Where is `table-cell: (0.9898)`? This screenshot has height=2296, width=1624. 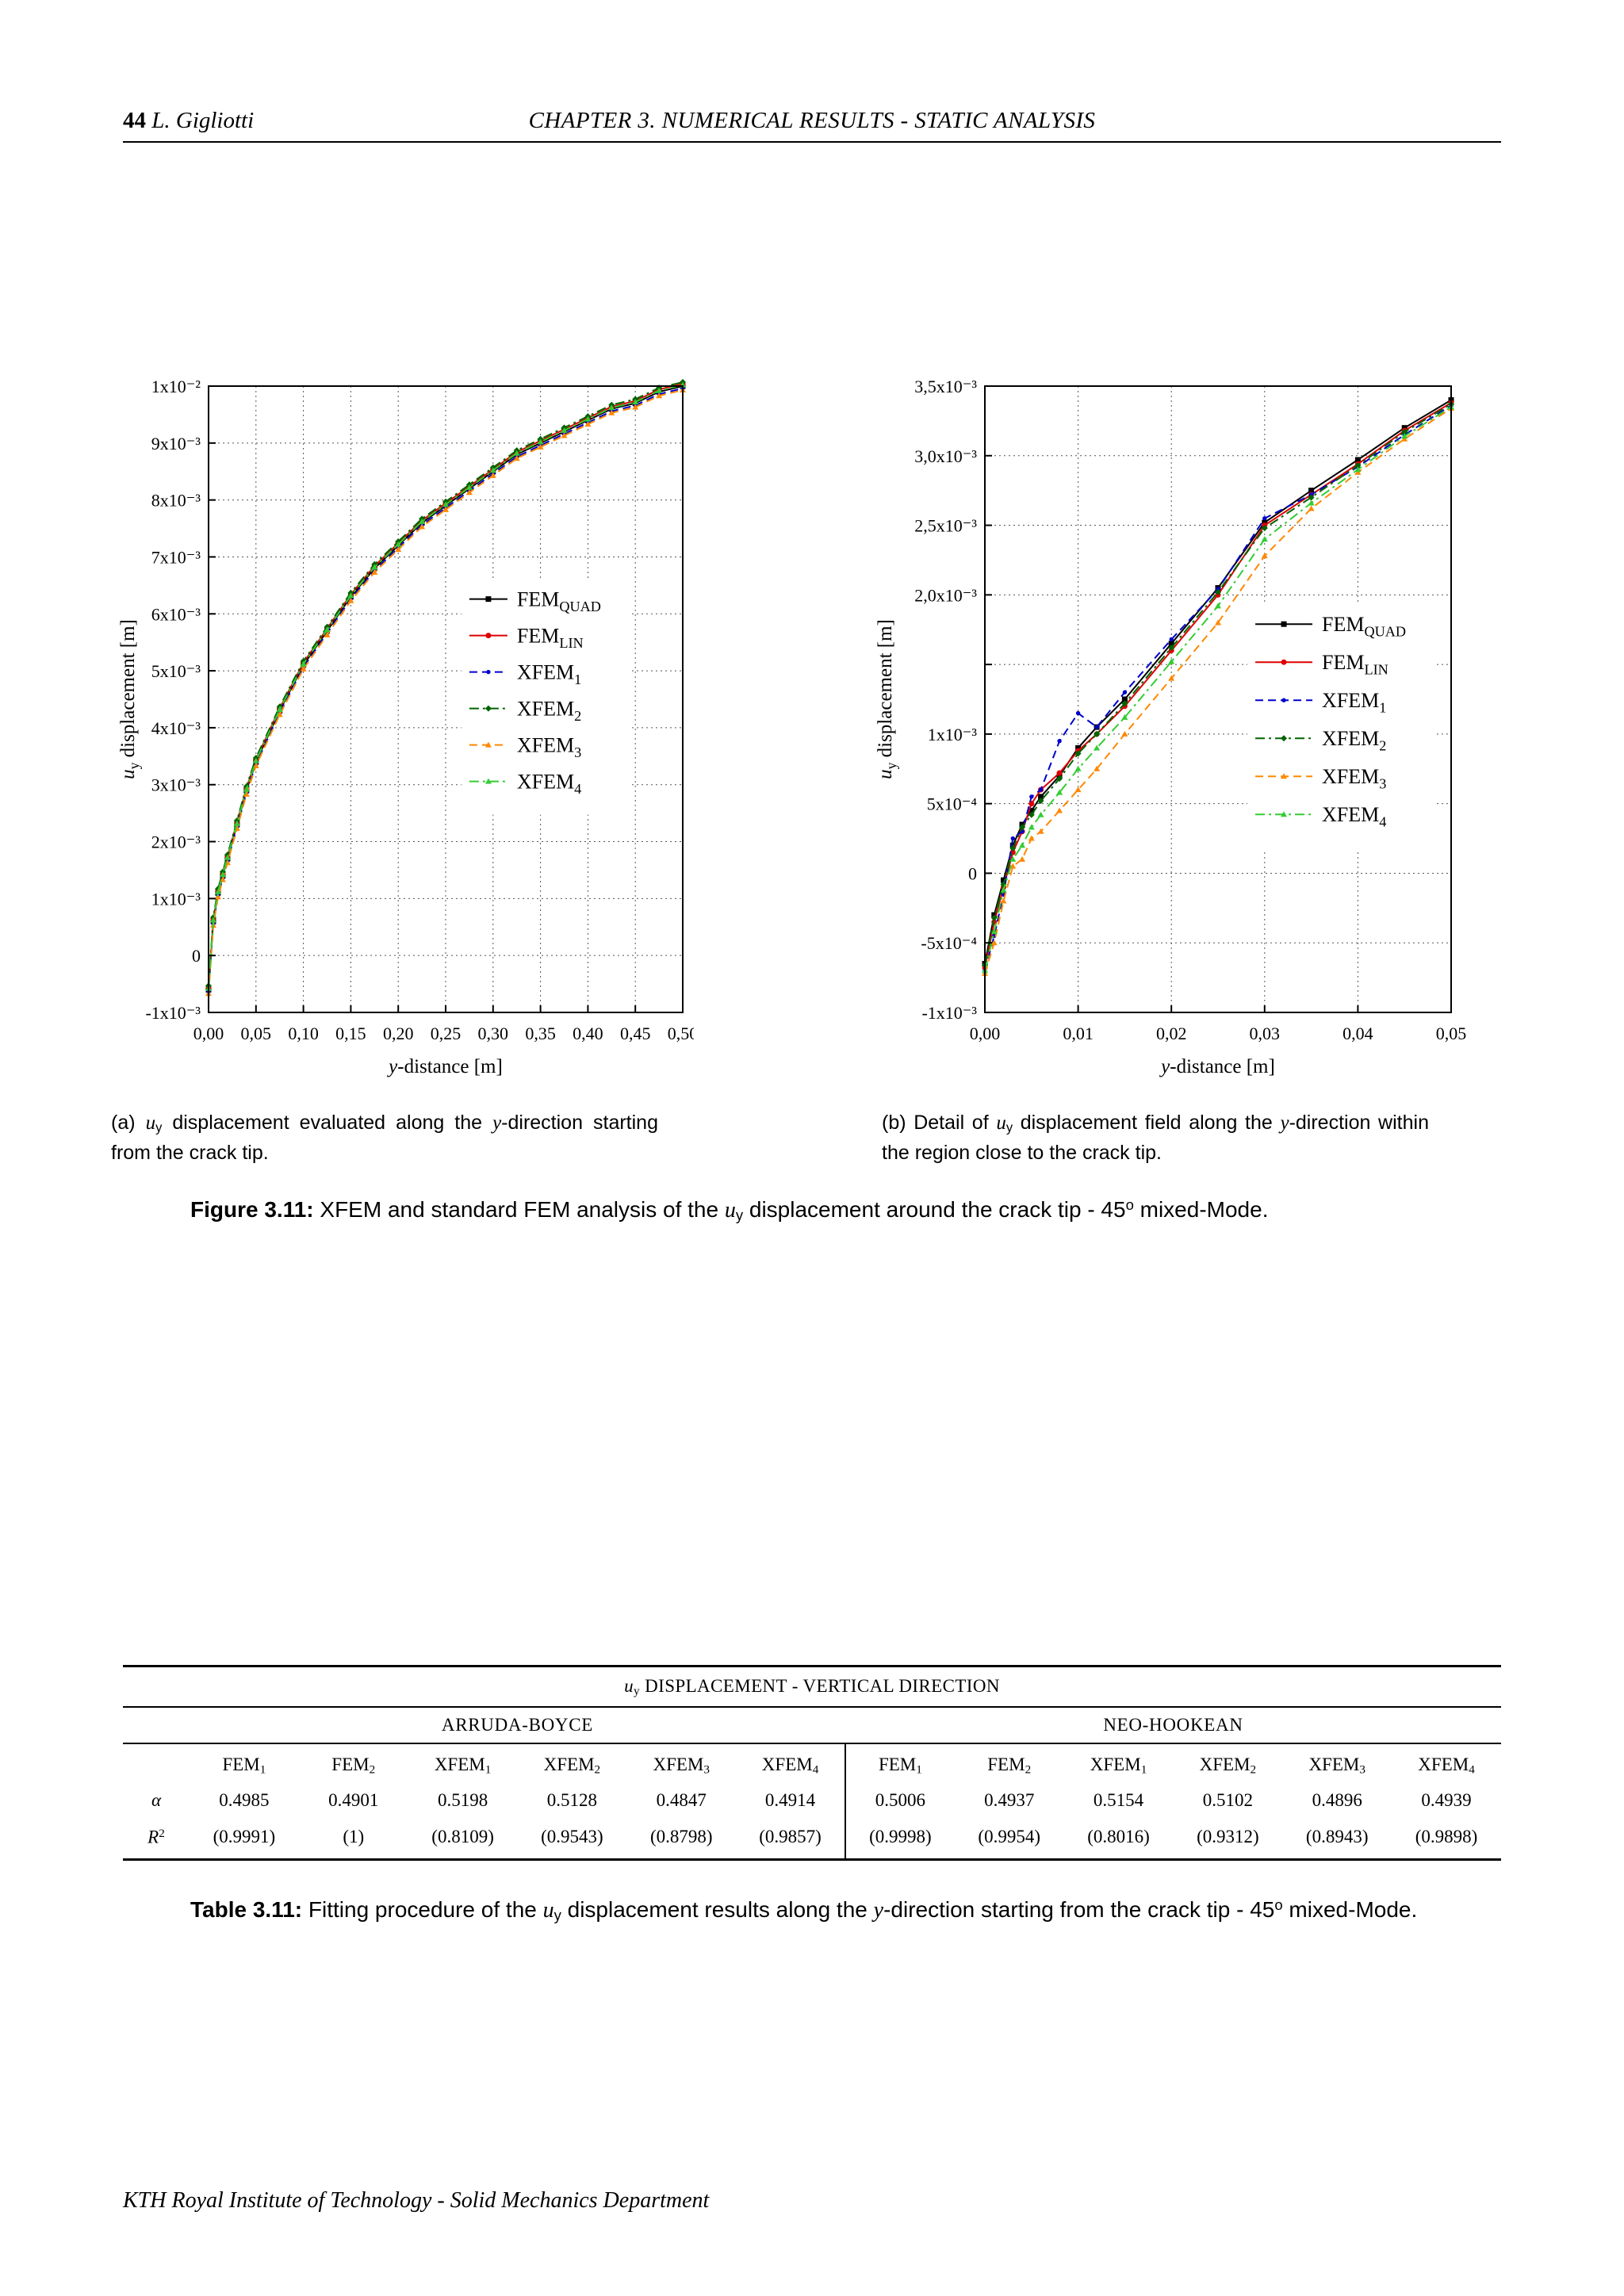
table-cell: (0.9898) is located at coordinates (1446, 1840).